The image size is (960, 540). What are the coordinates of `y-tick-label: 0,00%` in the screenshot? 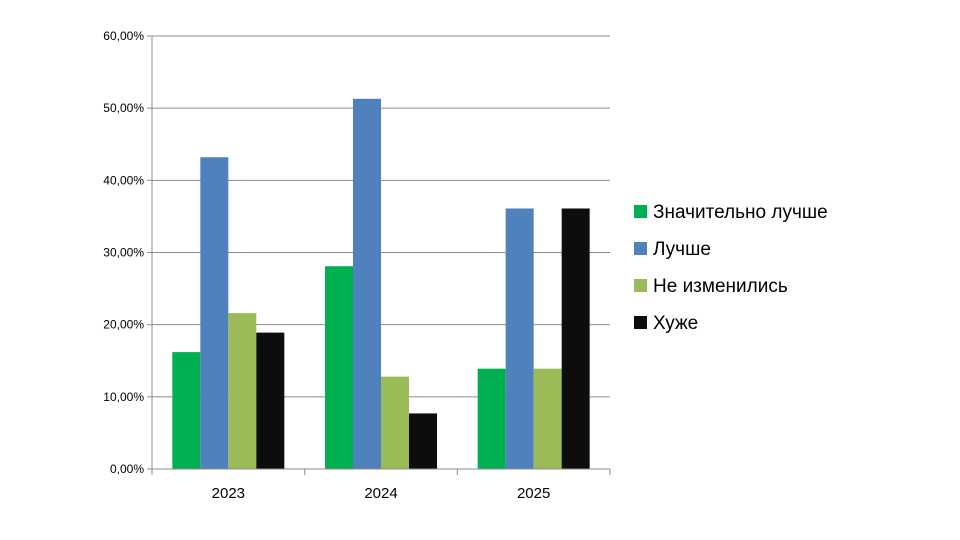 It's located at (127, 469).